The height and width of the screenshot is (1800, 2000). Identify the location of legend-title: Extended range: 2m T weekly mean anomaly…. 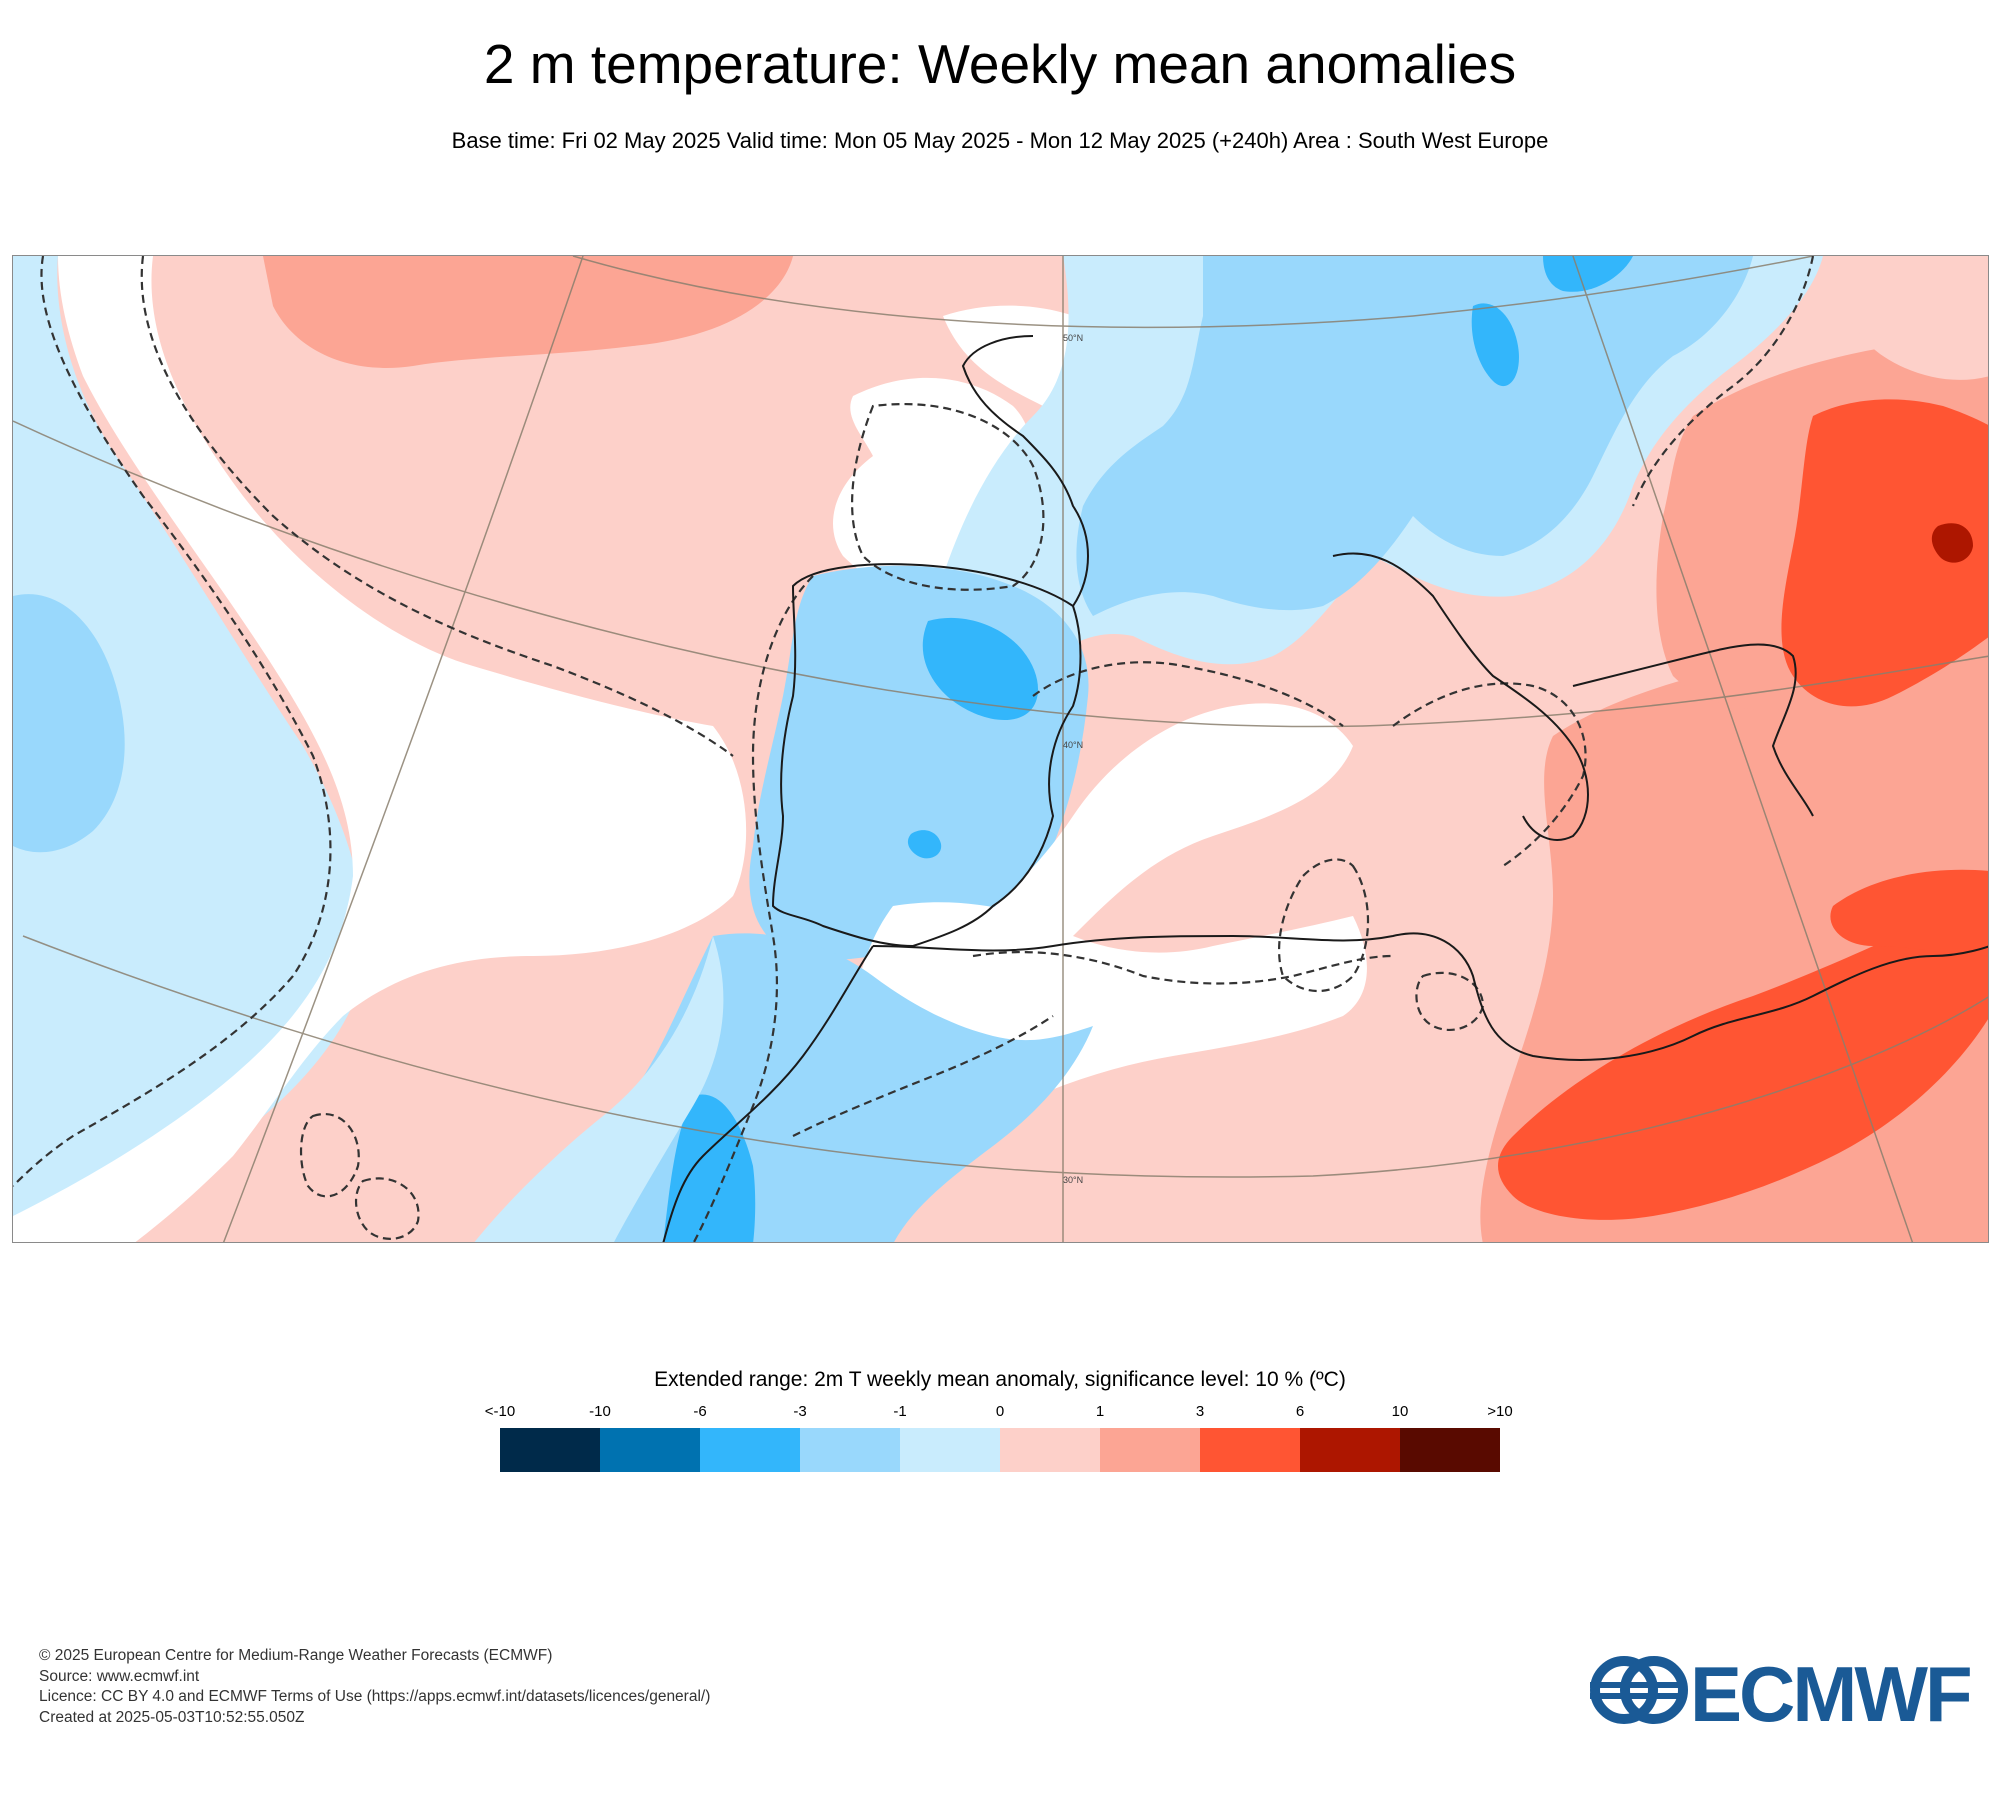
(1000, 1379).